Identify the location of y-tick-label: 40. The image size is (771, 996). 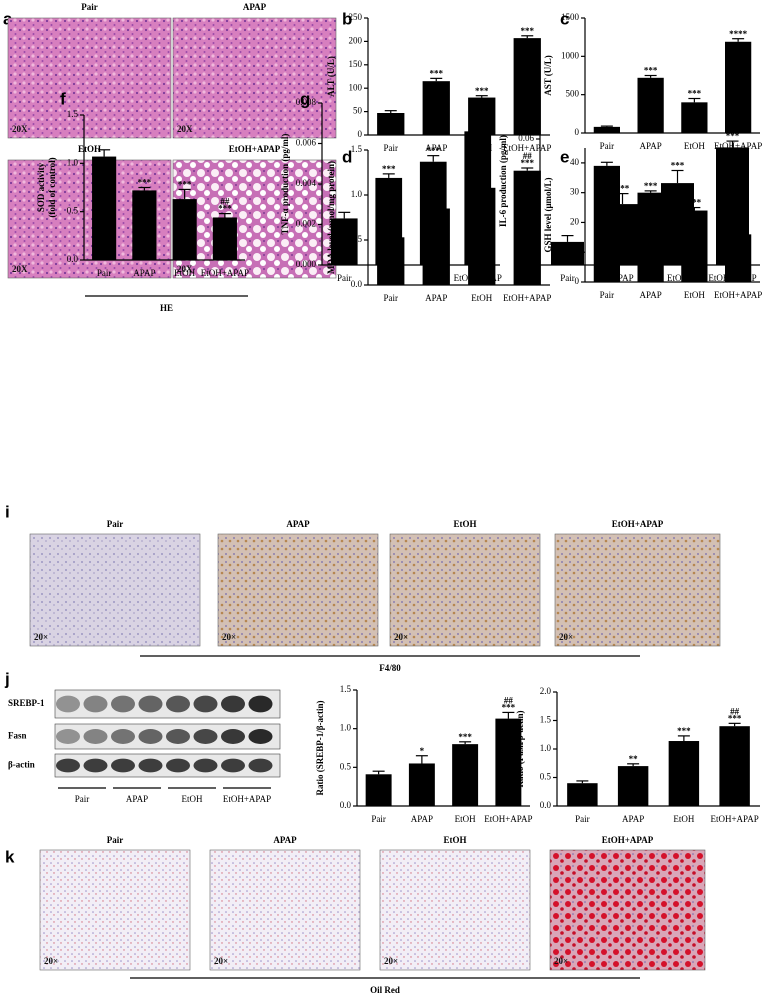
(575, 162).